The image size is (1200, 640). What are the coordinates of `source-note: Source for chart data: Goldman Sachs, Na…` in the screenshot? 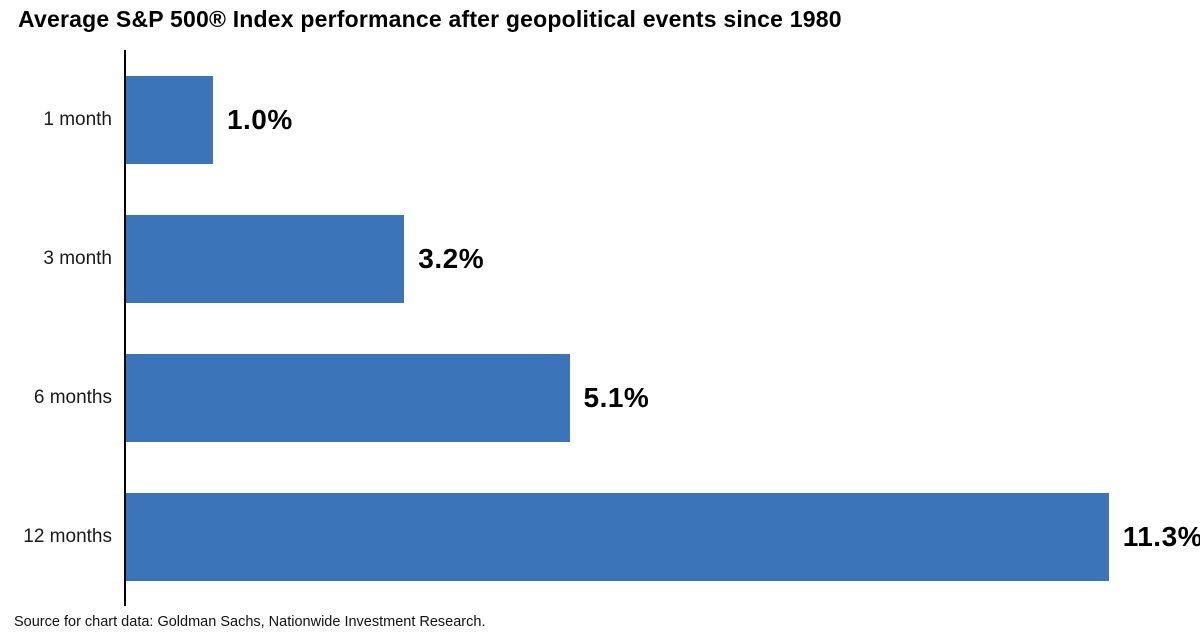 It's located at (250, 622).